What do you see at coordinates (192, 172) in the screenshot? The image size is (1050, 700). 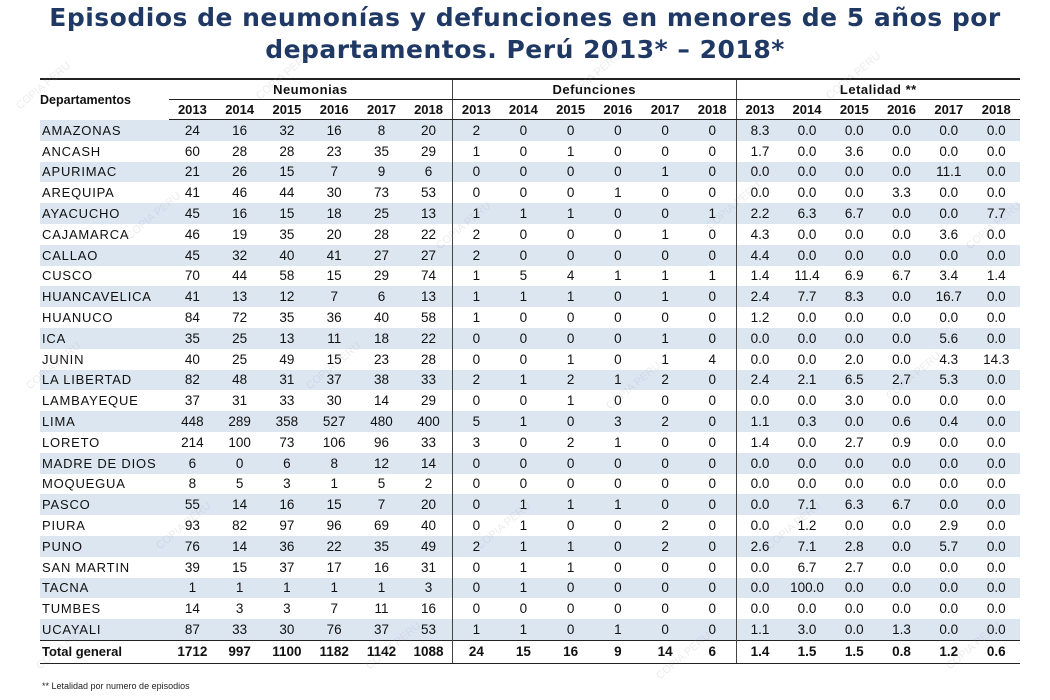 I see `cell-neumonias: 21` at bounding box center [192, 172].